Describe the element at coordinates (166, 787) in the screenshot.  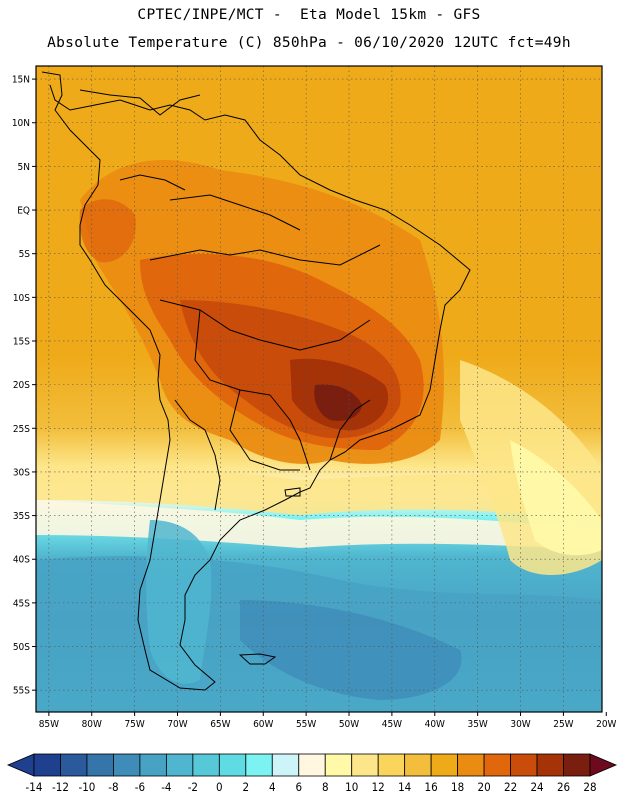
I see `colorbar-label: -4` at that location.